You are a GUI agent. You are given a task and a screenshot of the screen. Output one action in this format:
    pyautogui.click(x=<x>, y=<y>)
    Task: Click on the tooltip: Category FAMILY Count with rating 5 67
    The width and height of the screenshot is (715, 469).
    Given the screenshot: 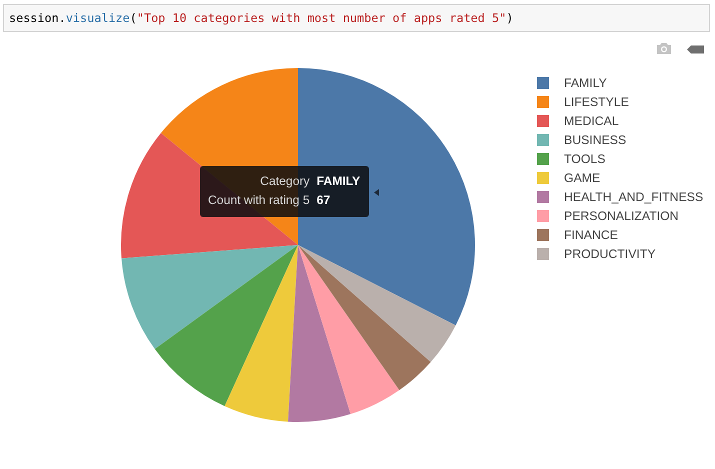 What is the action you would take?
    pyautogui.click(x=285, y=191)
    